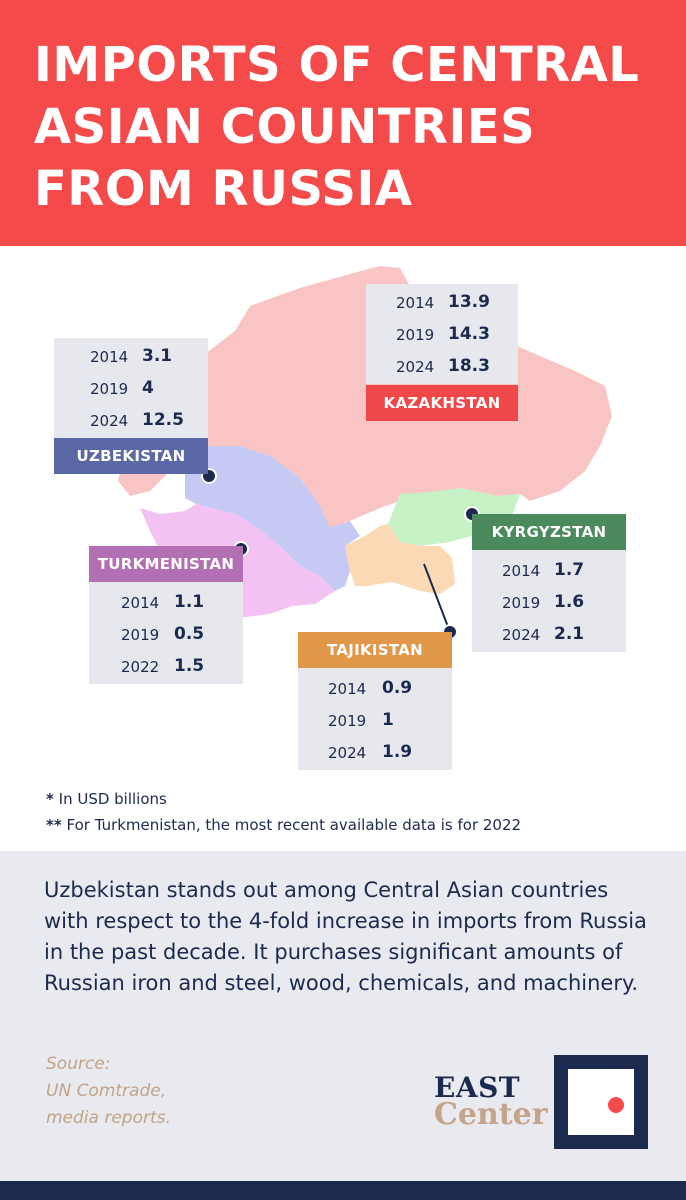 The height and width of the screenshot is (1200, 686). What do you see at coordinates (549, 634) in the screenshot?
I see `table-row: 2024 2.1` at bounding box center [549, 634].